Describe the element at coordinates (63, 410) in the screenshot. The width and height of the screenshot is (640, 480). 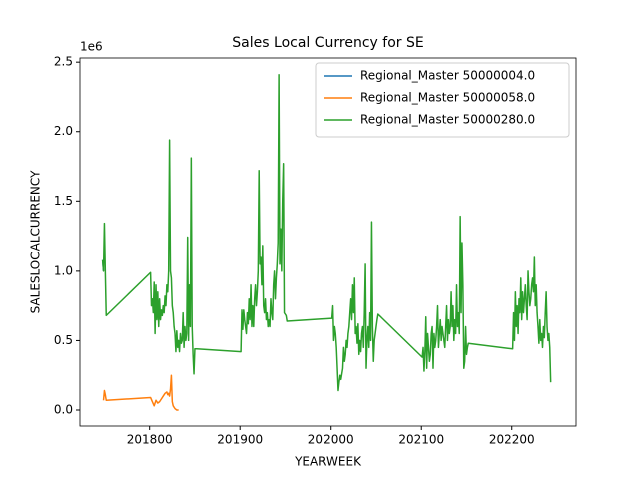
I see `y-tick-label: 0.0` at that location.